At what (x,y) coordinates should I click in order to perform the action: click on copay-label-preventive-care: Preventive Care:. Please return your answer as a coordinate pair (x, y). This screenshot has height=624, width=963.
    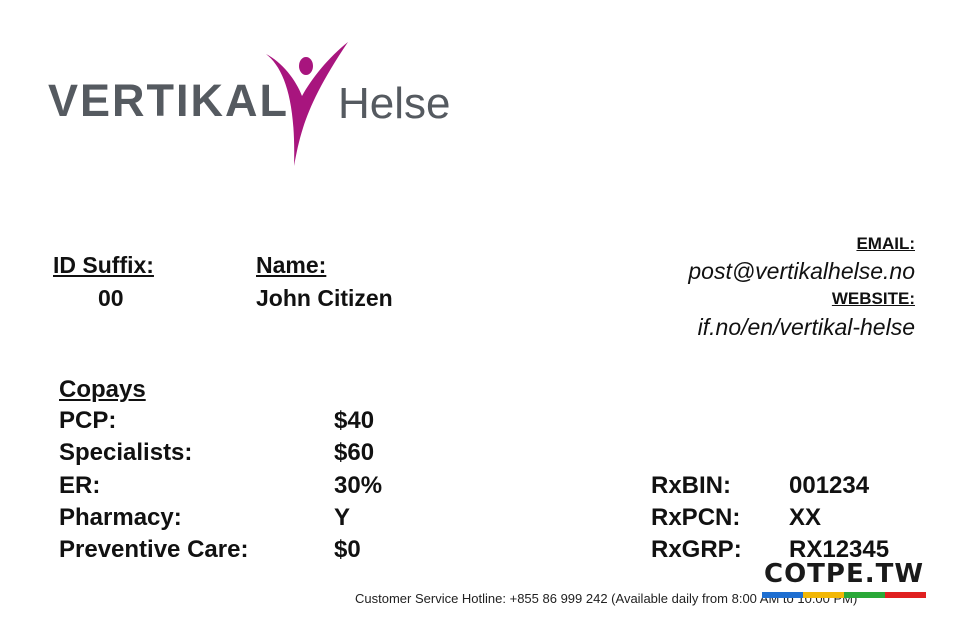
    Looking at the image, I should click on (154, 549).